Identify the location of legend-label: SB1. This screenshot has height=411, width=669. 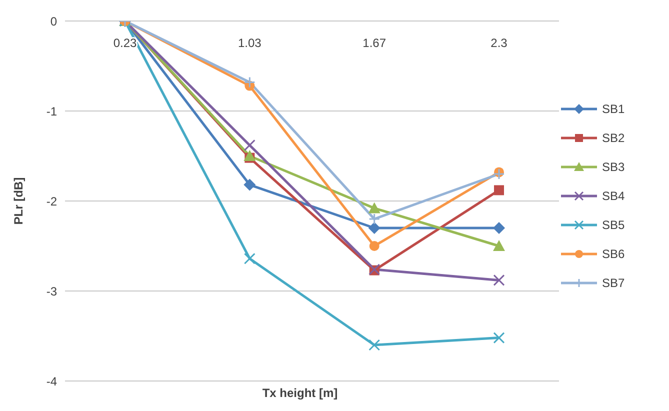
(613, 109).